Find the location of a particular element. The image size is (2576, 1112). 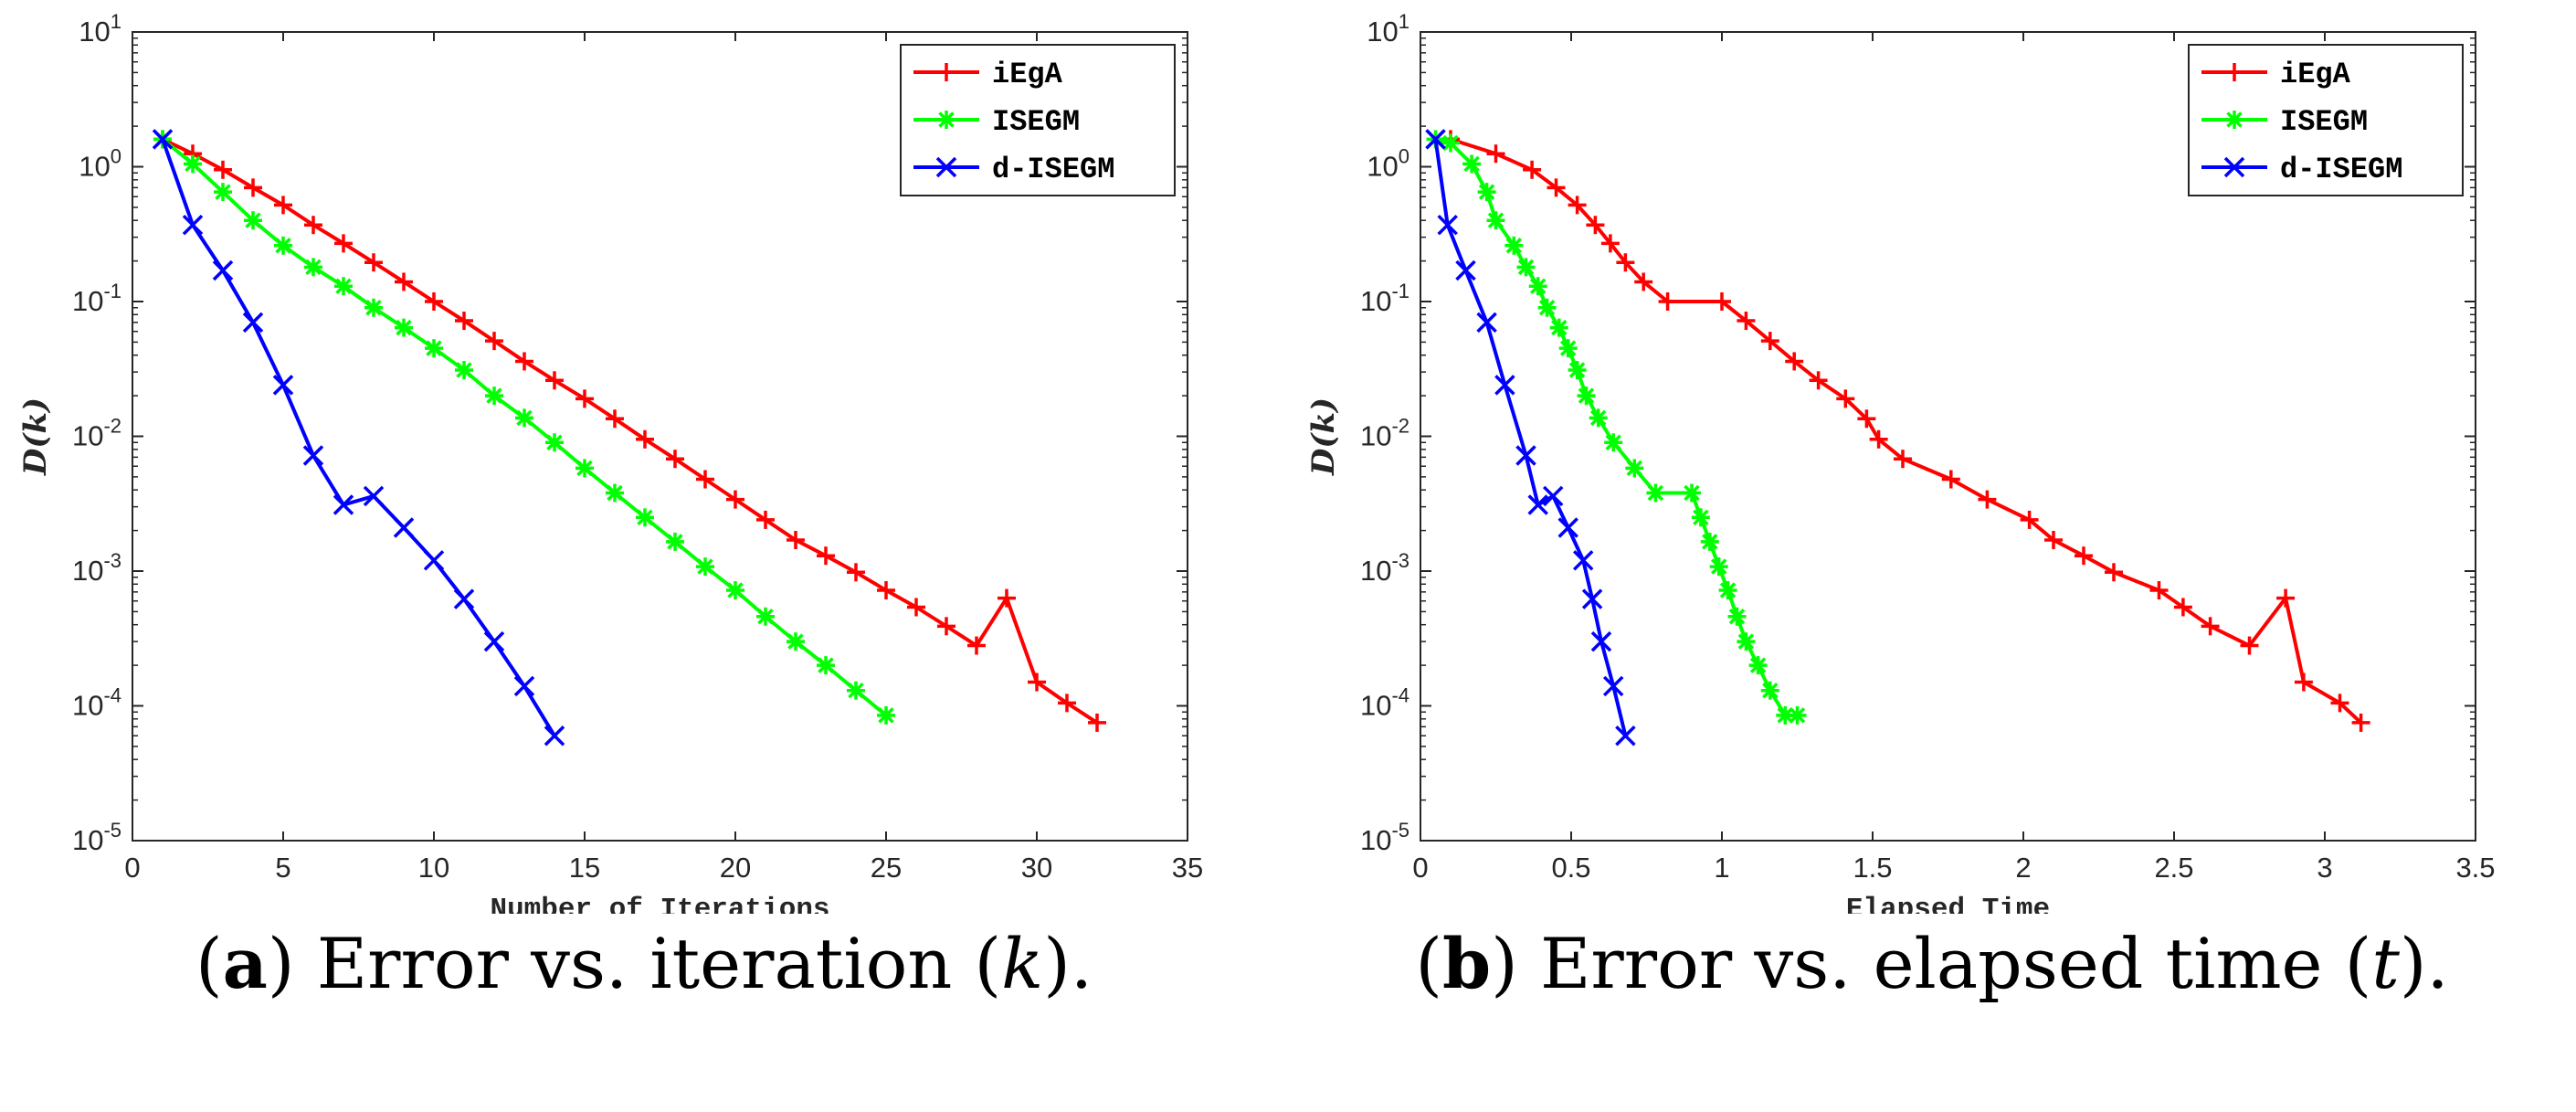

x-tick-label: 5 is located at coordinates (282, 868).